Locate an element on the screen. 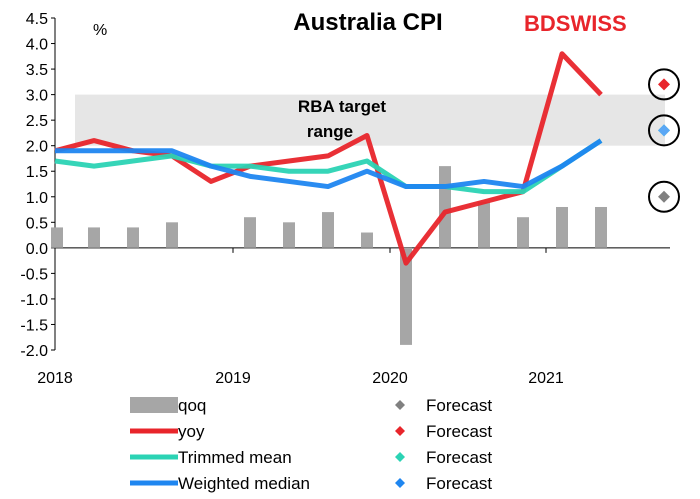 The width and height of the screenshot is (700, 499). legend-forecast-label-qoq: Forecast is located at coordinates (459, 405).